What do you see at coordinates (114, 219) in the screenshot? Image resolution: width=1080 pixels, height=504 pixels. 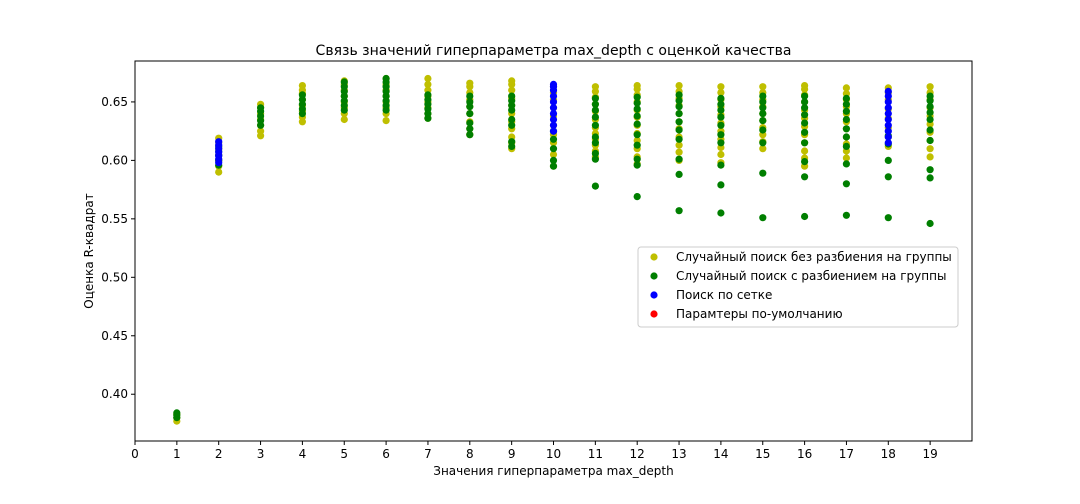 I see `y-tick-label: 0.55` at bounding box center [114, 219].